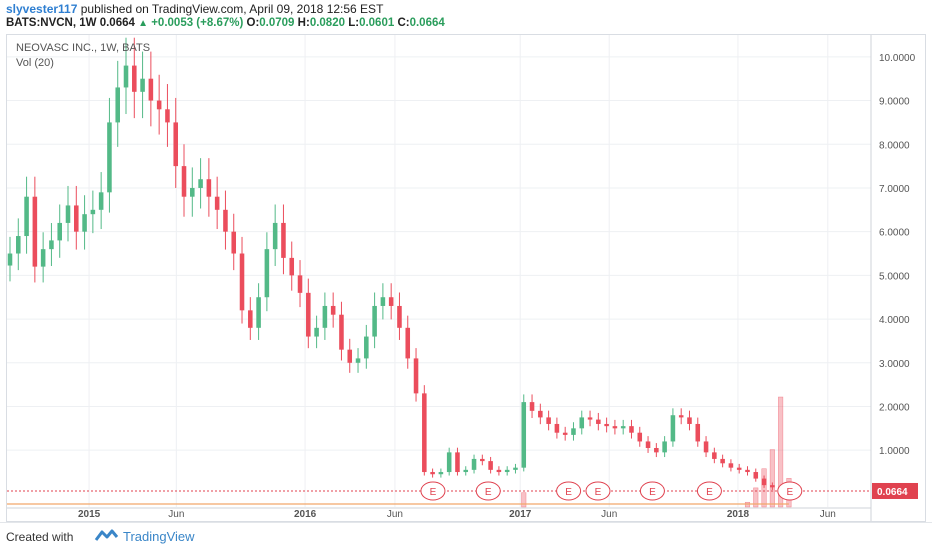 This screenshot has width=932, height=551. Describe the element at coordinates (143, 23) in the screenshot. I see `up-arrow-icon: ▲` at that location.